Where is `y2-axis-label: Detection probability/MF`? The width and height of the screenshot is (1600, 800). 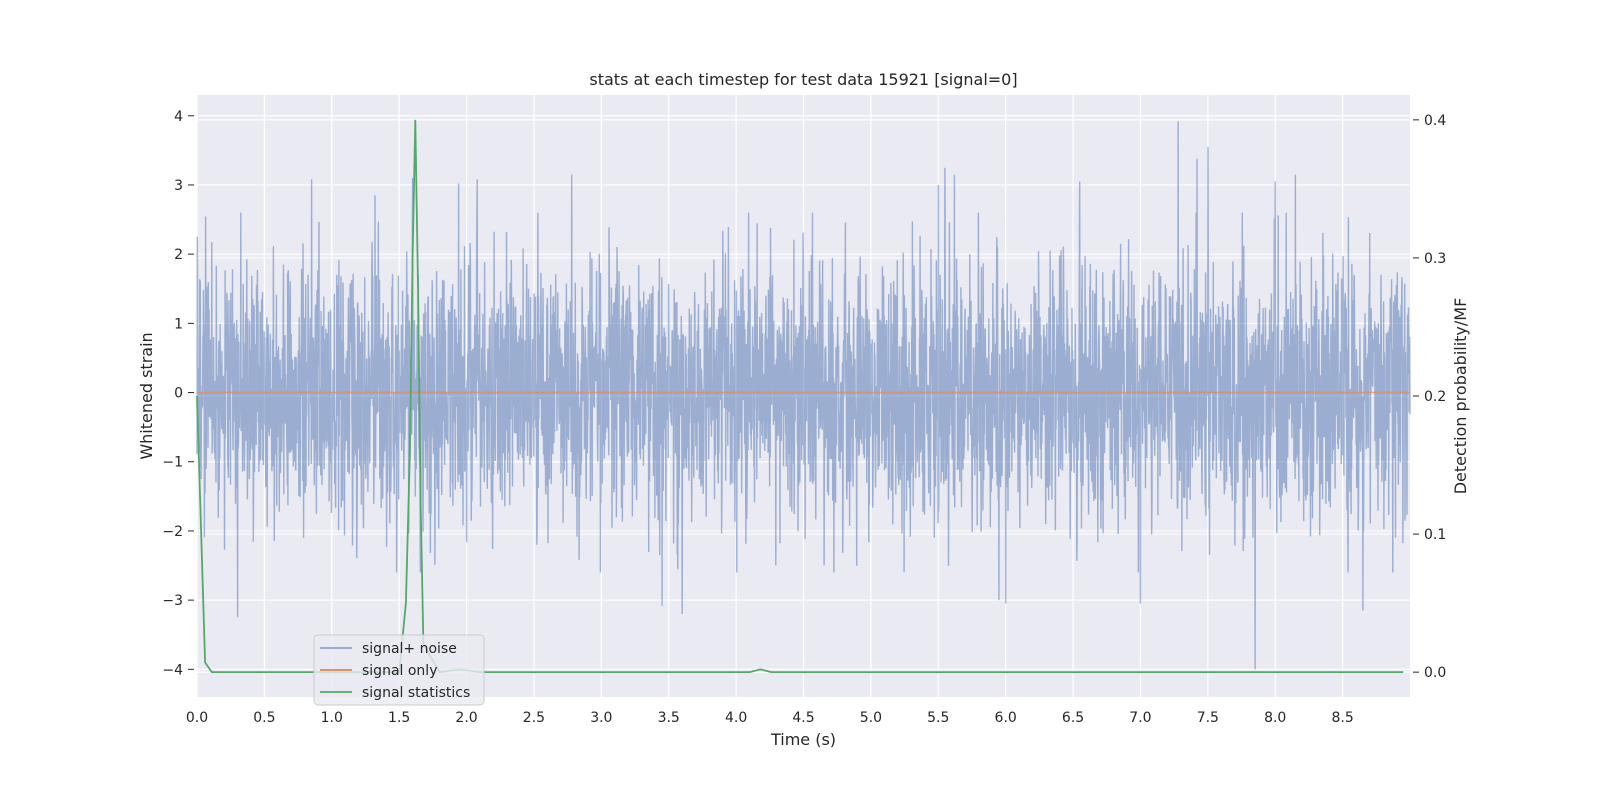
y2-axis-label: Detection probability/MF is located at coordinates (1460, 396).